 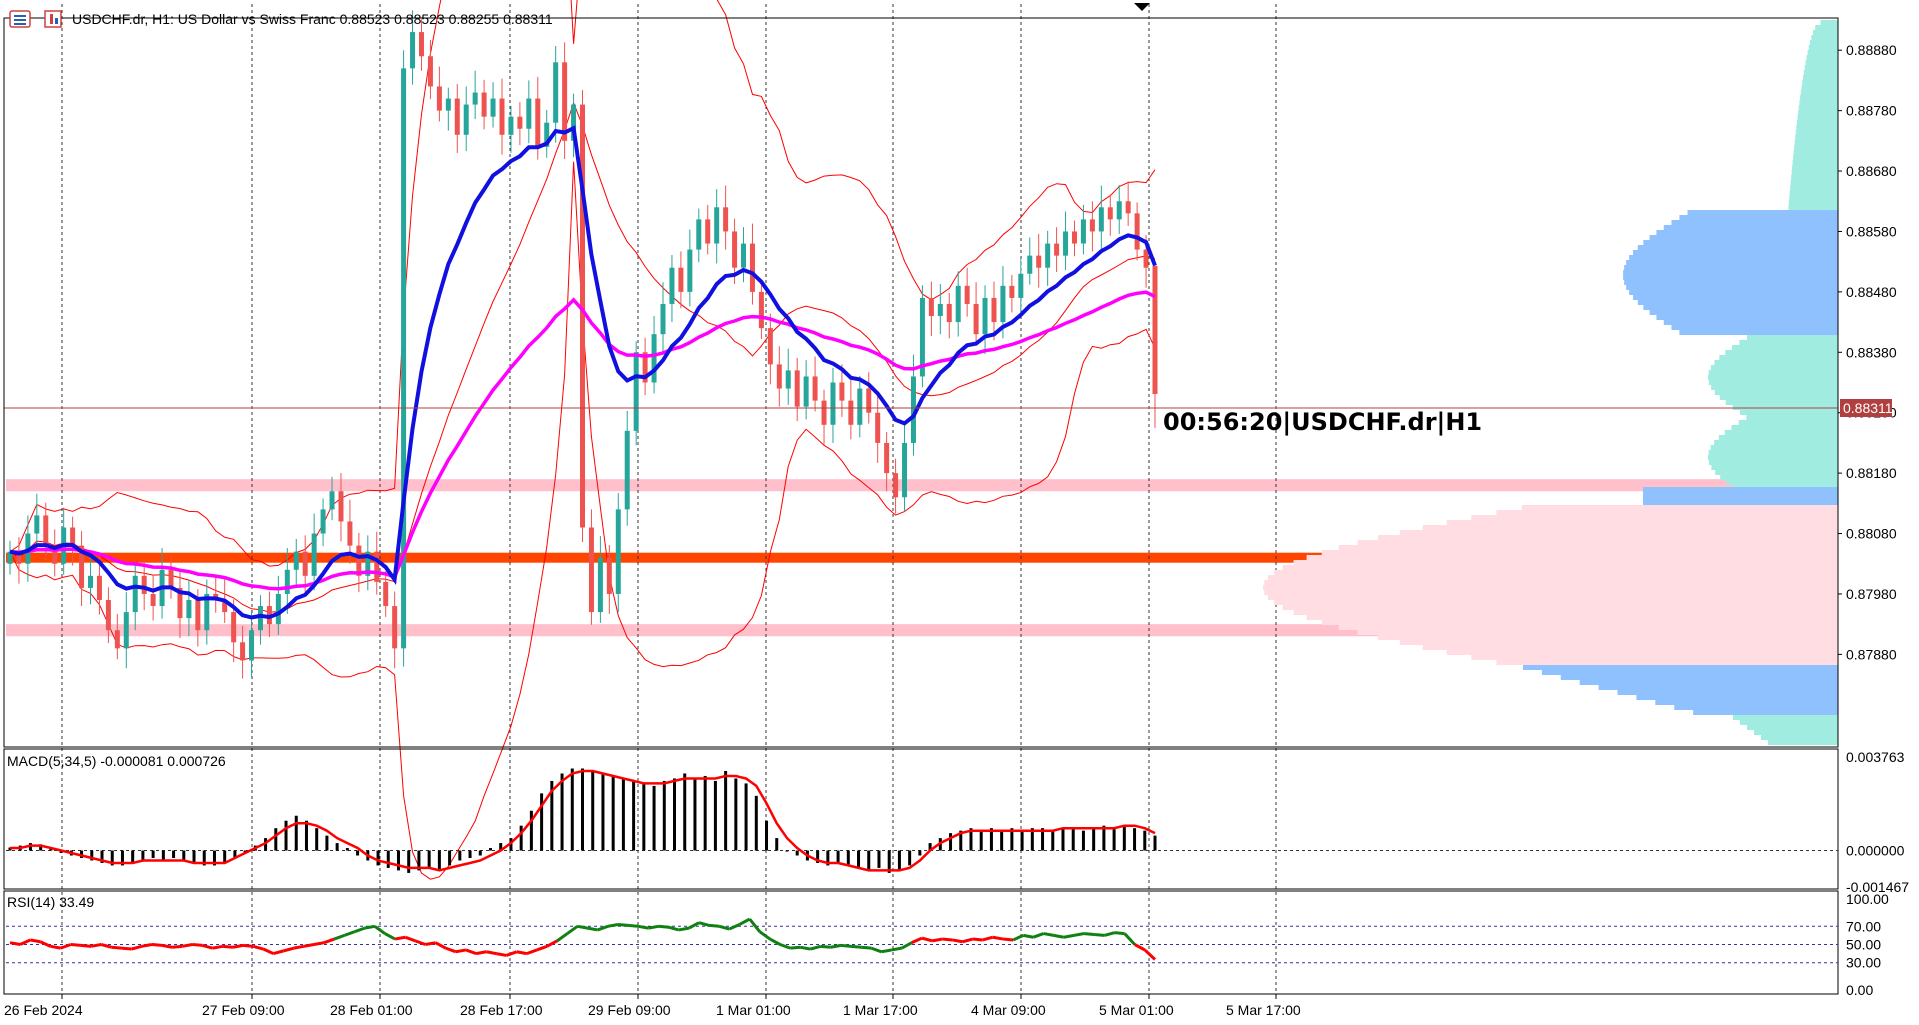 I want to click on price-tick-label: 0.87980, so click(x=1871, y=594).